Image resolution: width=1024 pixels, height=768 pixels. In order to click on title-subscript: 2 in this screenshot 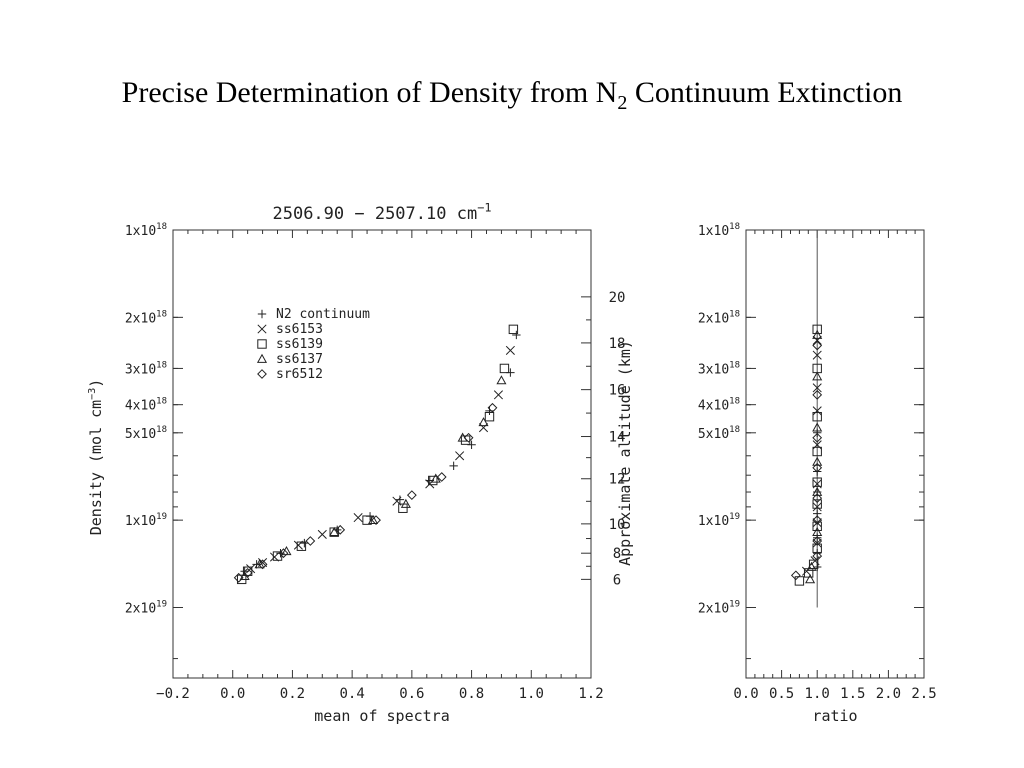, I will do `click(622, 103)`.